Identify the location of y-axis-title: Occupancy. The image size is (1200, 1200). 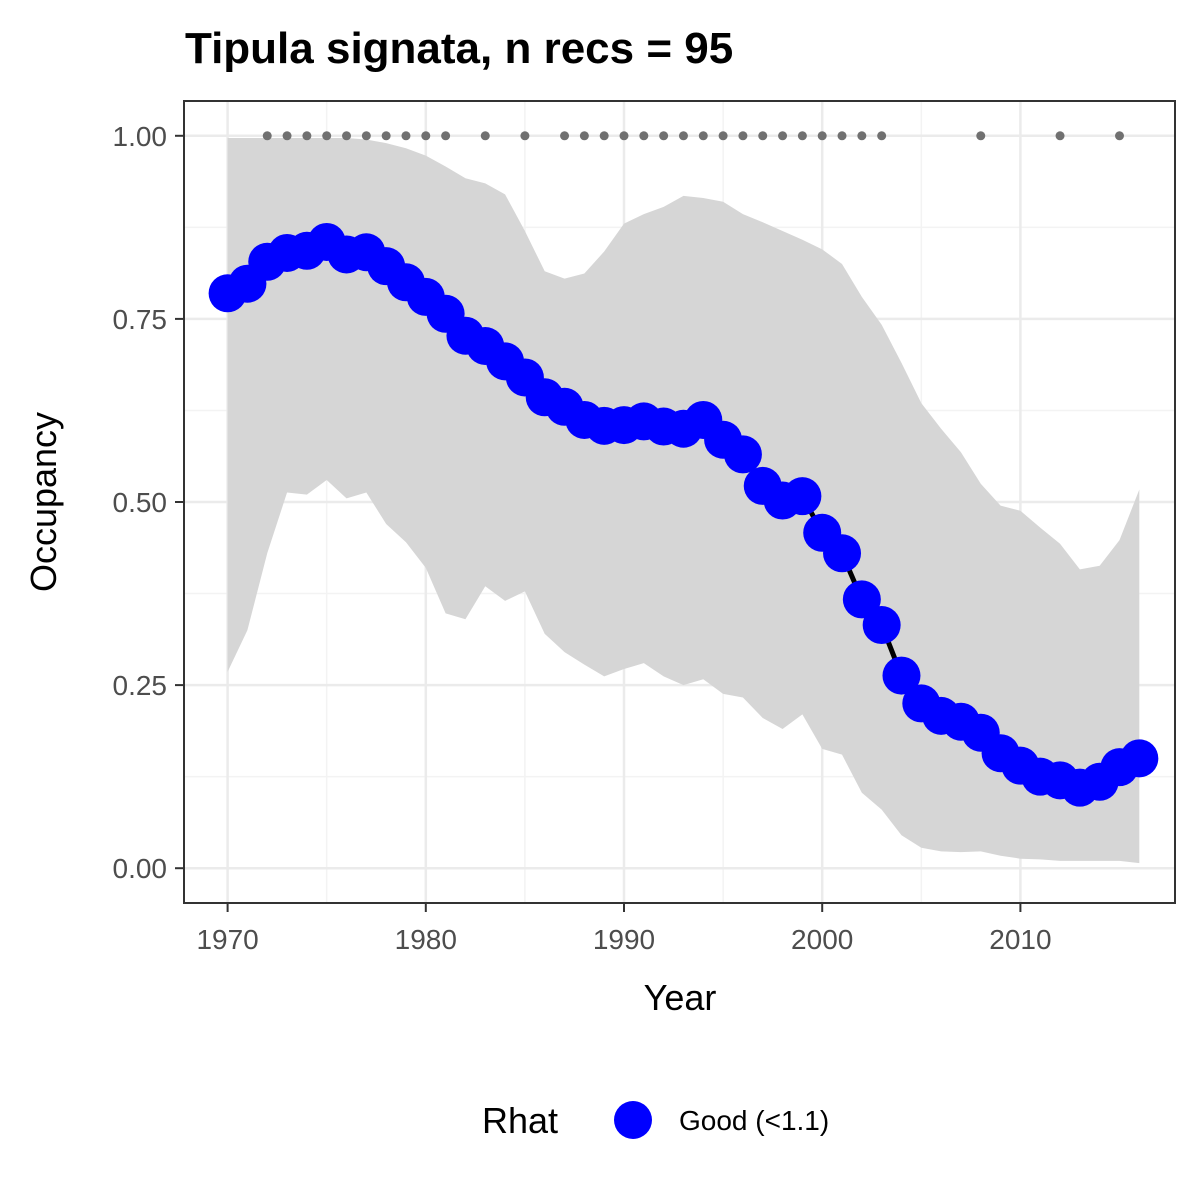
(43, 502).